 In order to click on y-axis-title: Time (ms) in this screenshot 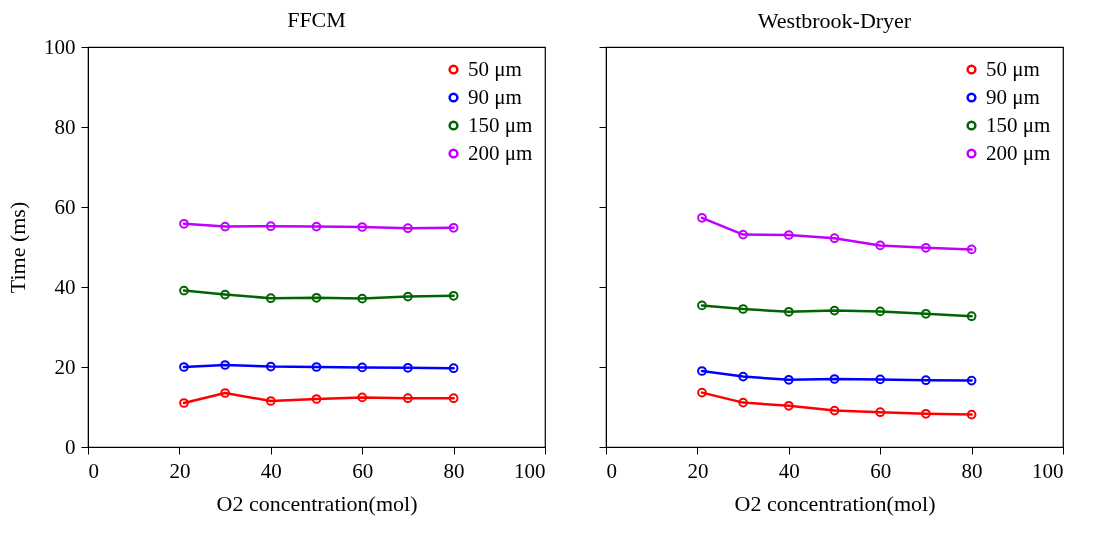, I will do `click(17, 247)`.